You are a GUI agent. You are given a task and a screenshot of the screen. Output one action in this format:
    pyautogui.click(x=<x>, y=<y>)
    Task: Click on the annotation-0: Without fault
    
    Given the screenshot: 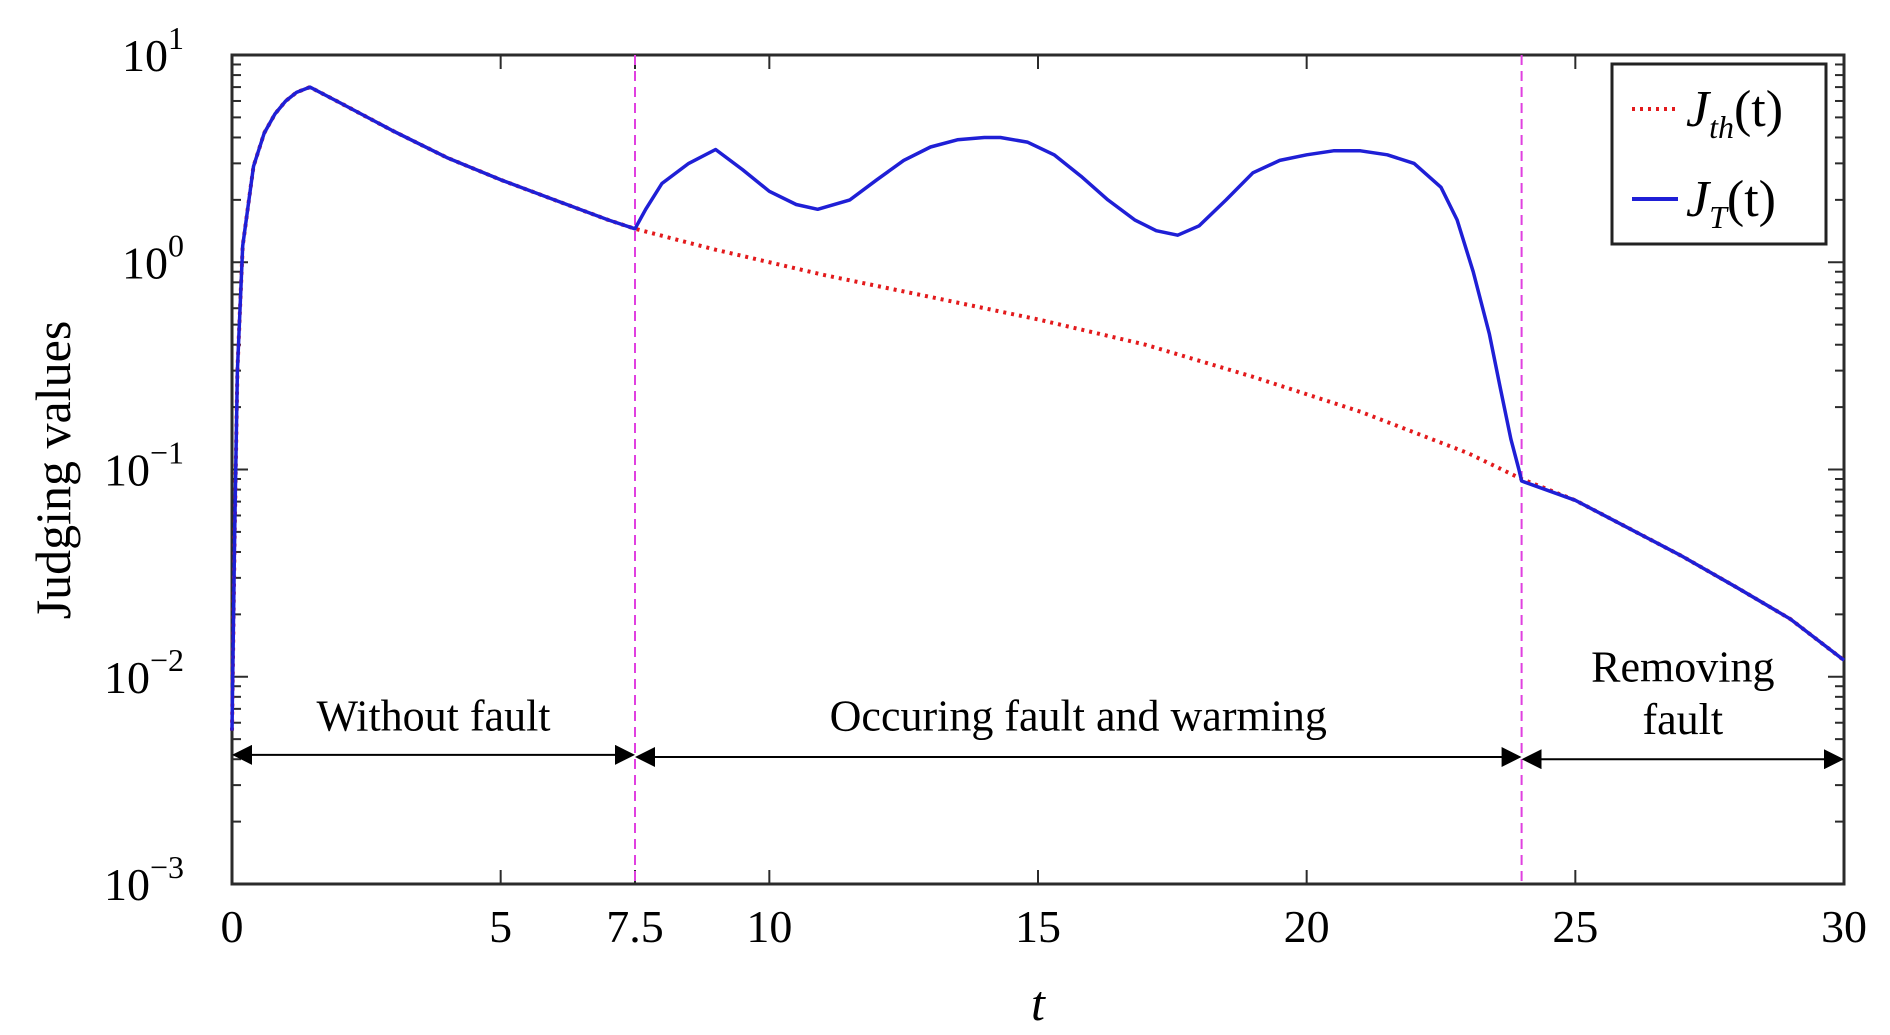 What is the action you would take?
    pyautogui.click(x=433, y=716)
    